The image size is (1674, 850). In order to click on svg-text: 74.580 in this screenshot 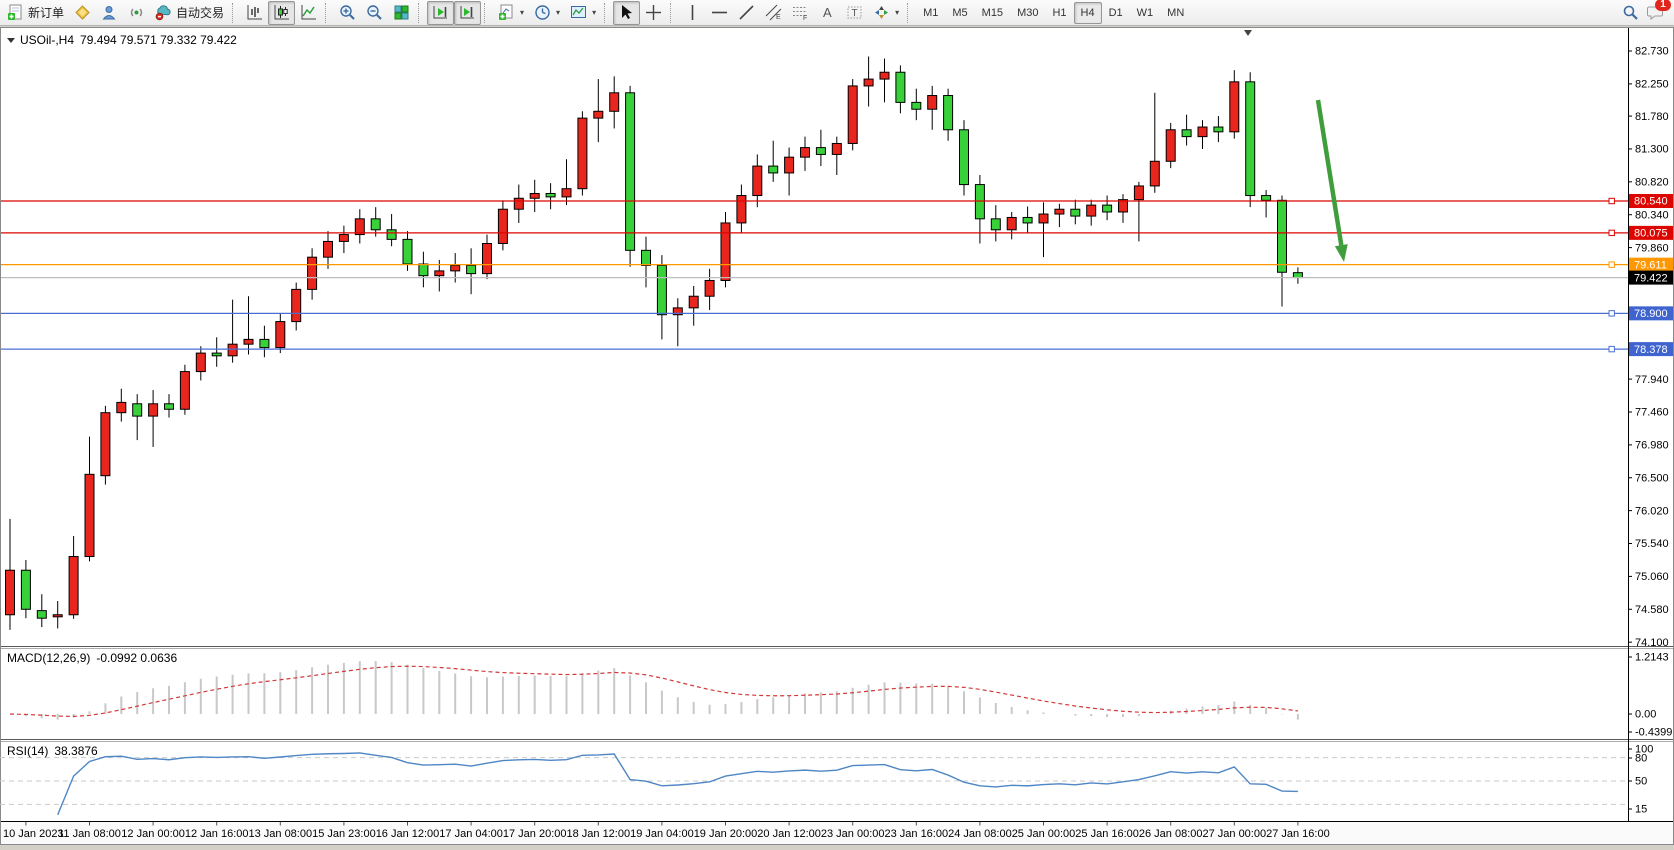, I will do `click(1652, 610)`.